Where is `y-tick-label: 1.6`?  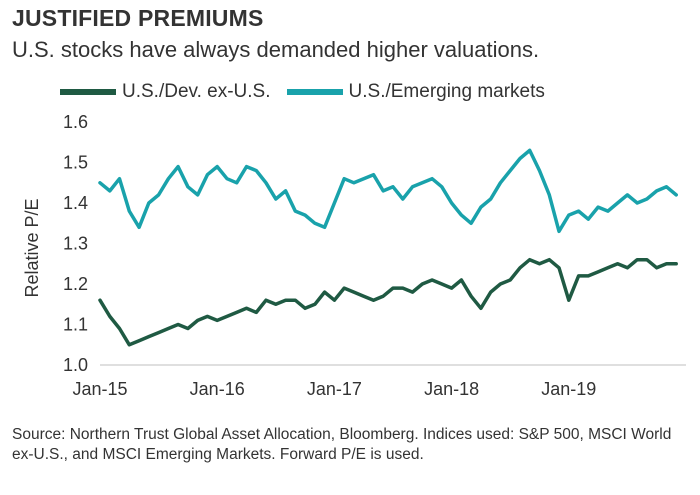 y-tick-label: 1.6 is located at coordinates (75, 122).